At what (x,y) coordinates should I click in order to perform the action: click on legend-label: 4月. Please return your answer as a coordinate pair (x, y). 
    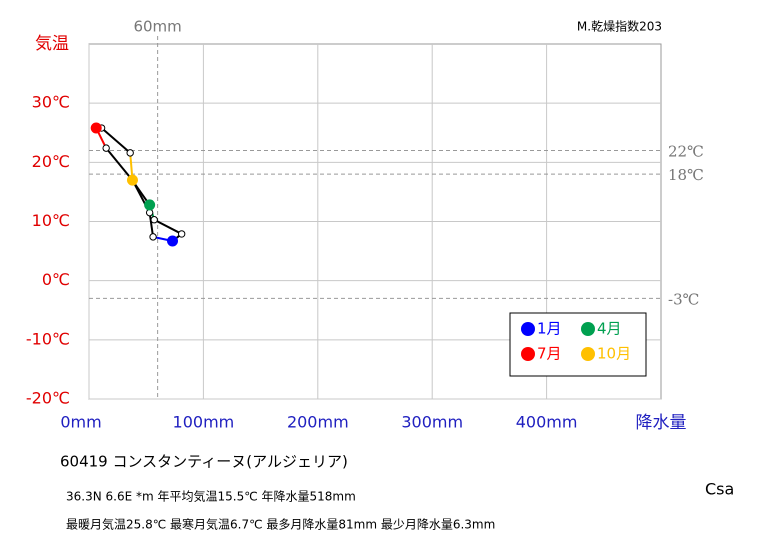
    Looking at the image, I should click on (609, 329).